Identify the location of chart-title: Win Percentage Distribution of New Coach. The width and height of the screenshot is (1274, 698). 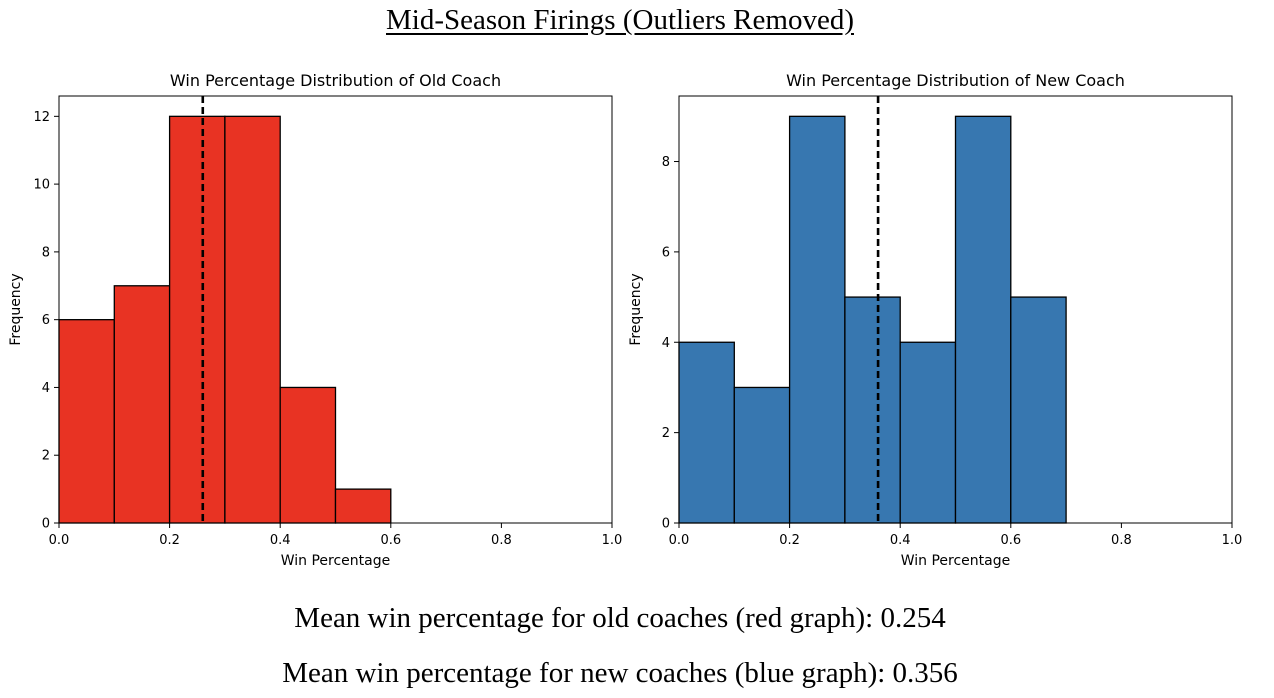
(955, 80).